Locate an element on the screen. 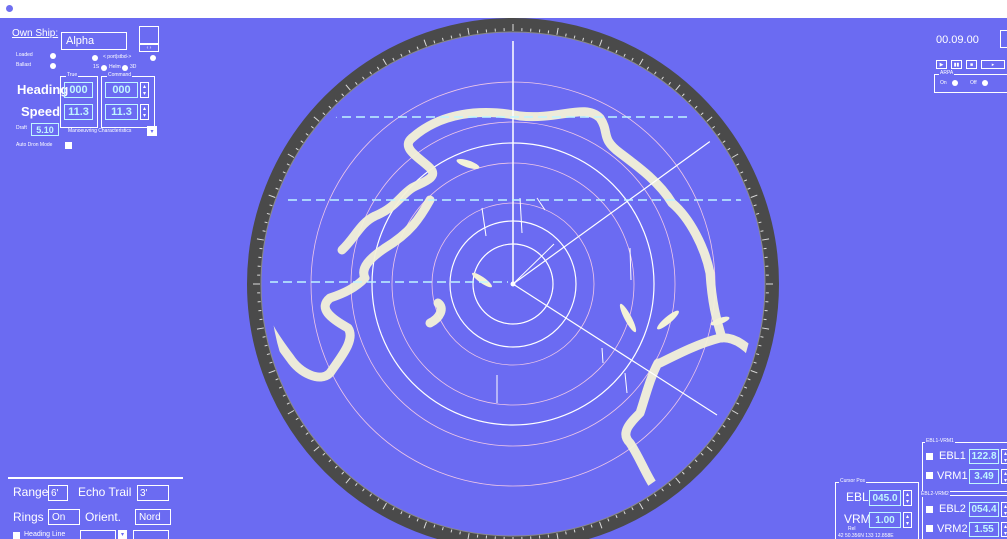 The height and width of the screenshot is (539, 1007). autodrm-checkbox is located at coordinates (68, 145).